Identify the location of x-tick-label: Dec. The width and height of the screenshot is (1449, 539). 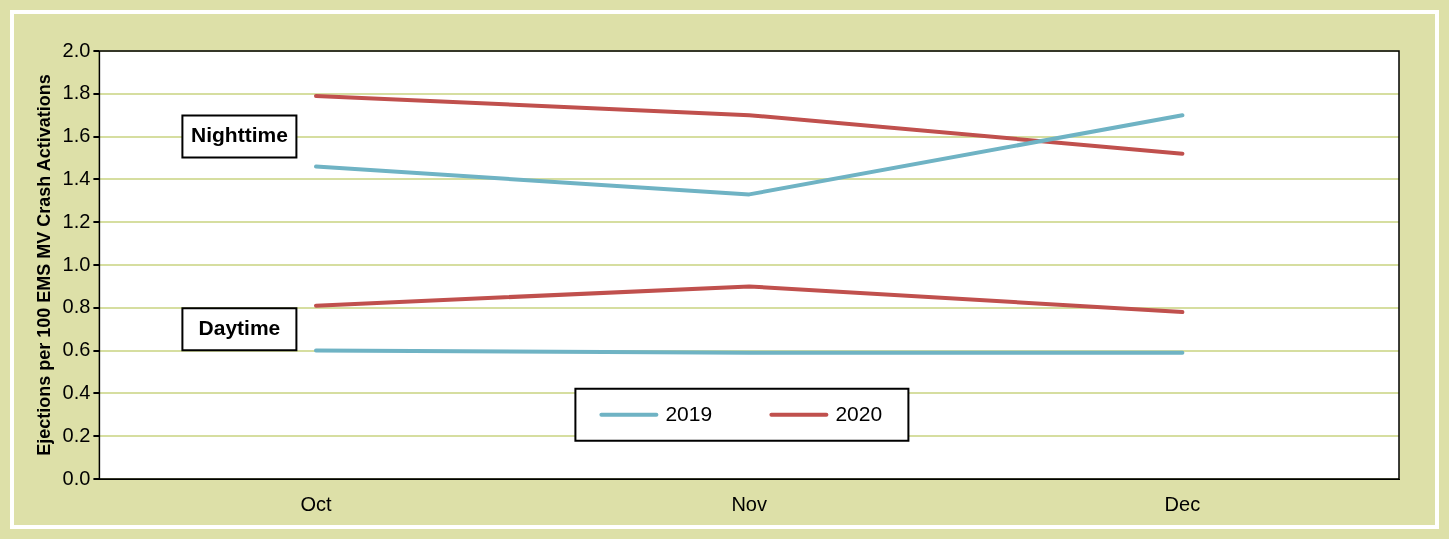
(1182, 503).